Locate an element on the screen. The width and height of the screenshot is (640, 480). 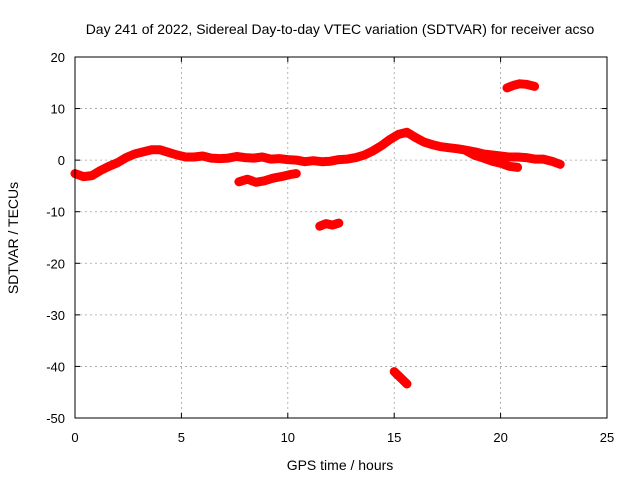
y-tick-label: 10 is located at coordinates (58, 109).